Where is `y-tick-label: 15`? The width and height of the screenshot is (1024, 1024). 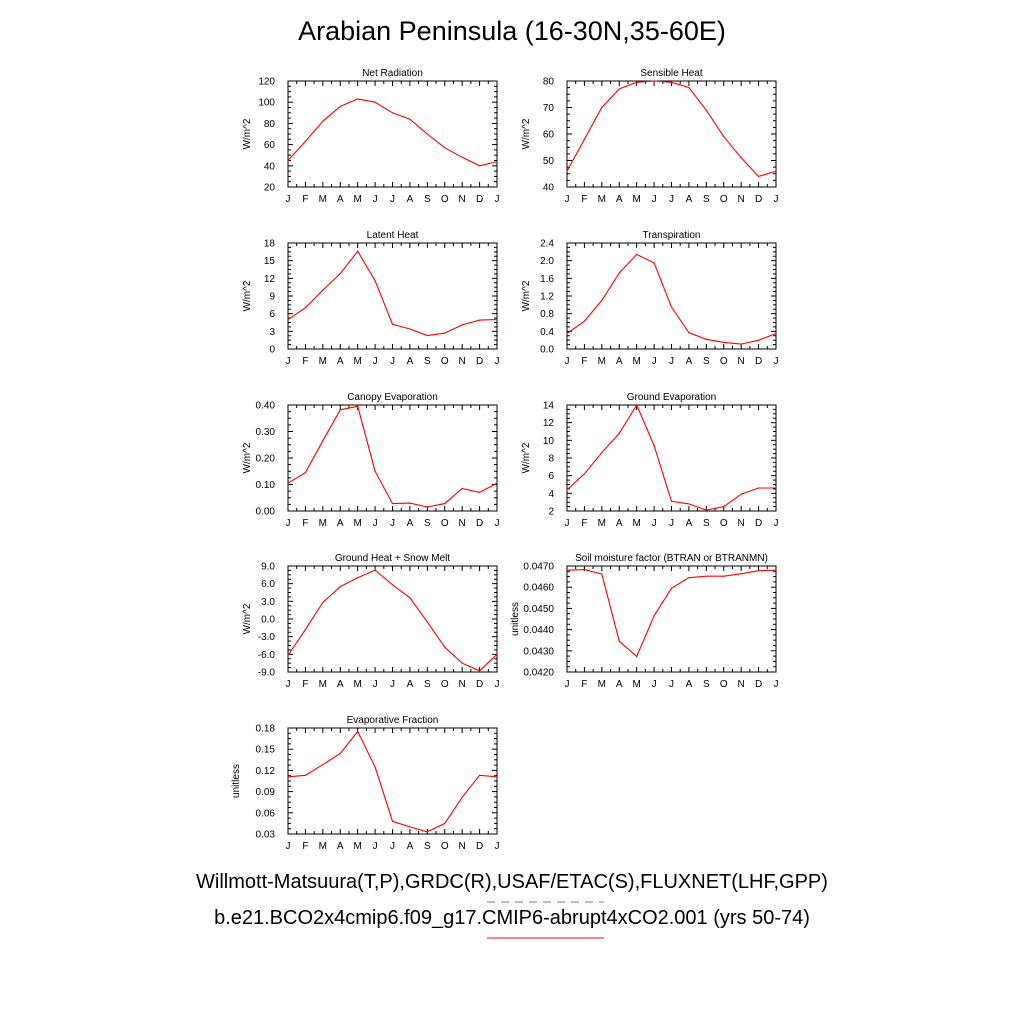
y-tick-label: 15 is located at coordinates (270, 261).